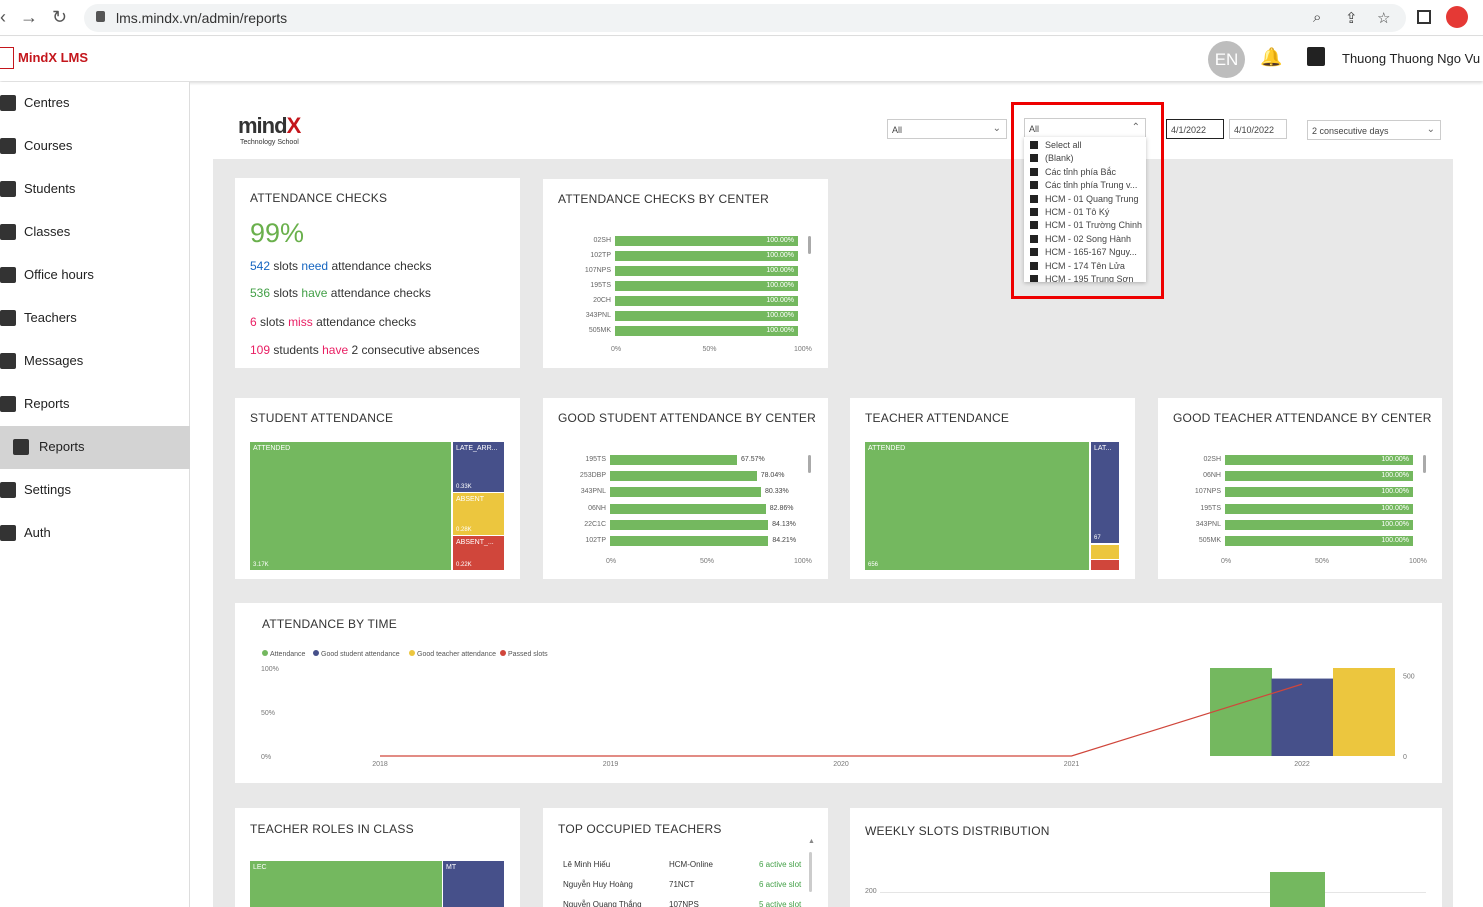  What do you see at coordinates (602, 903) in the screenshot?
I see `teacher-name: Nguyễn Quang Thắng` at bounding box center [602, 903].